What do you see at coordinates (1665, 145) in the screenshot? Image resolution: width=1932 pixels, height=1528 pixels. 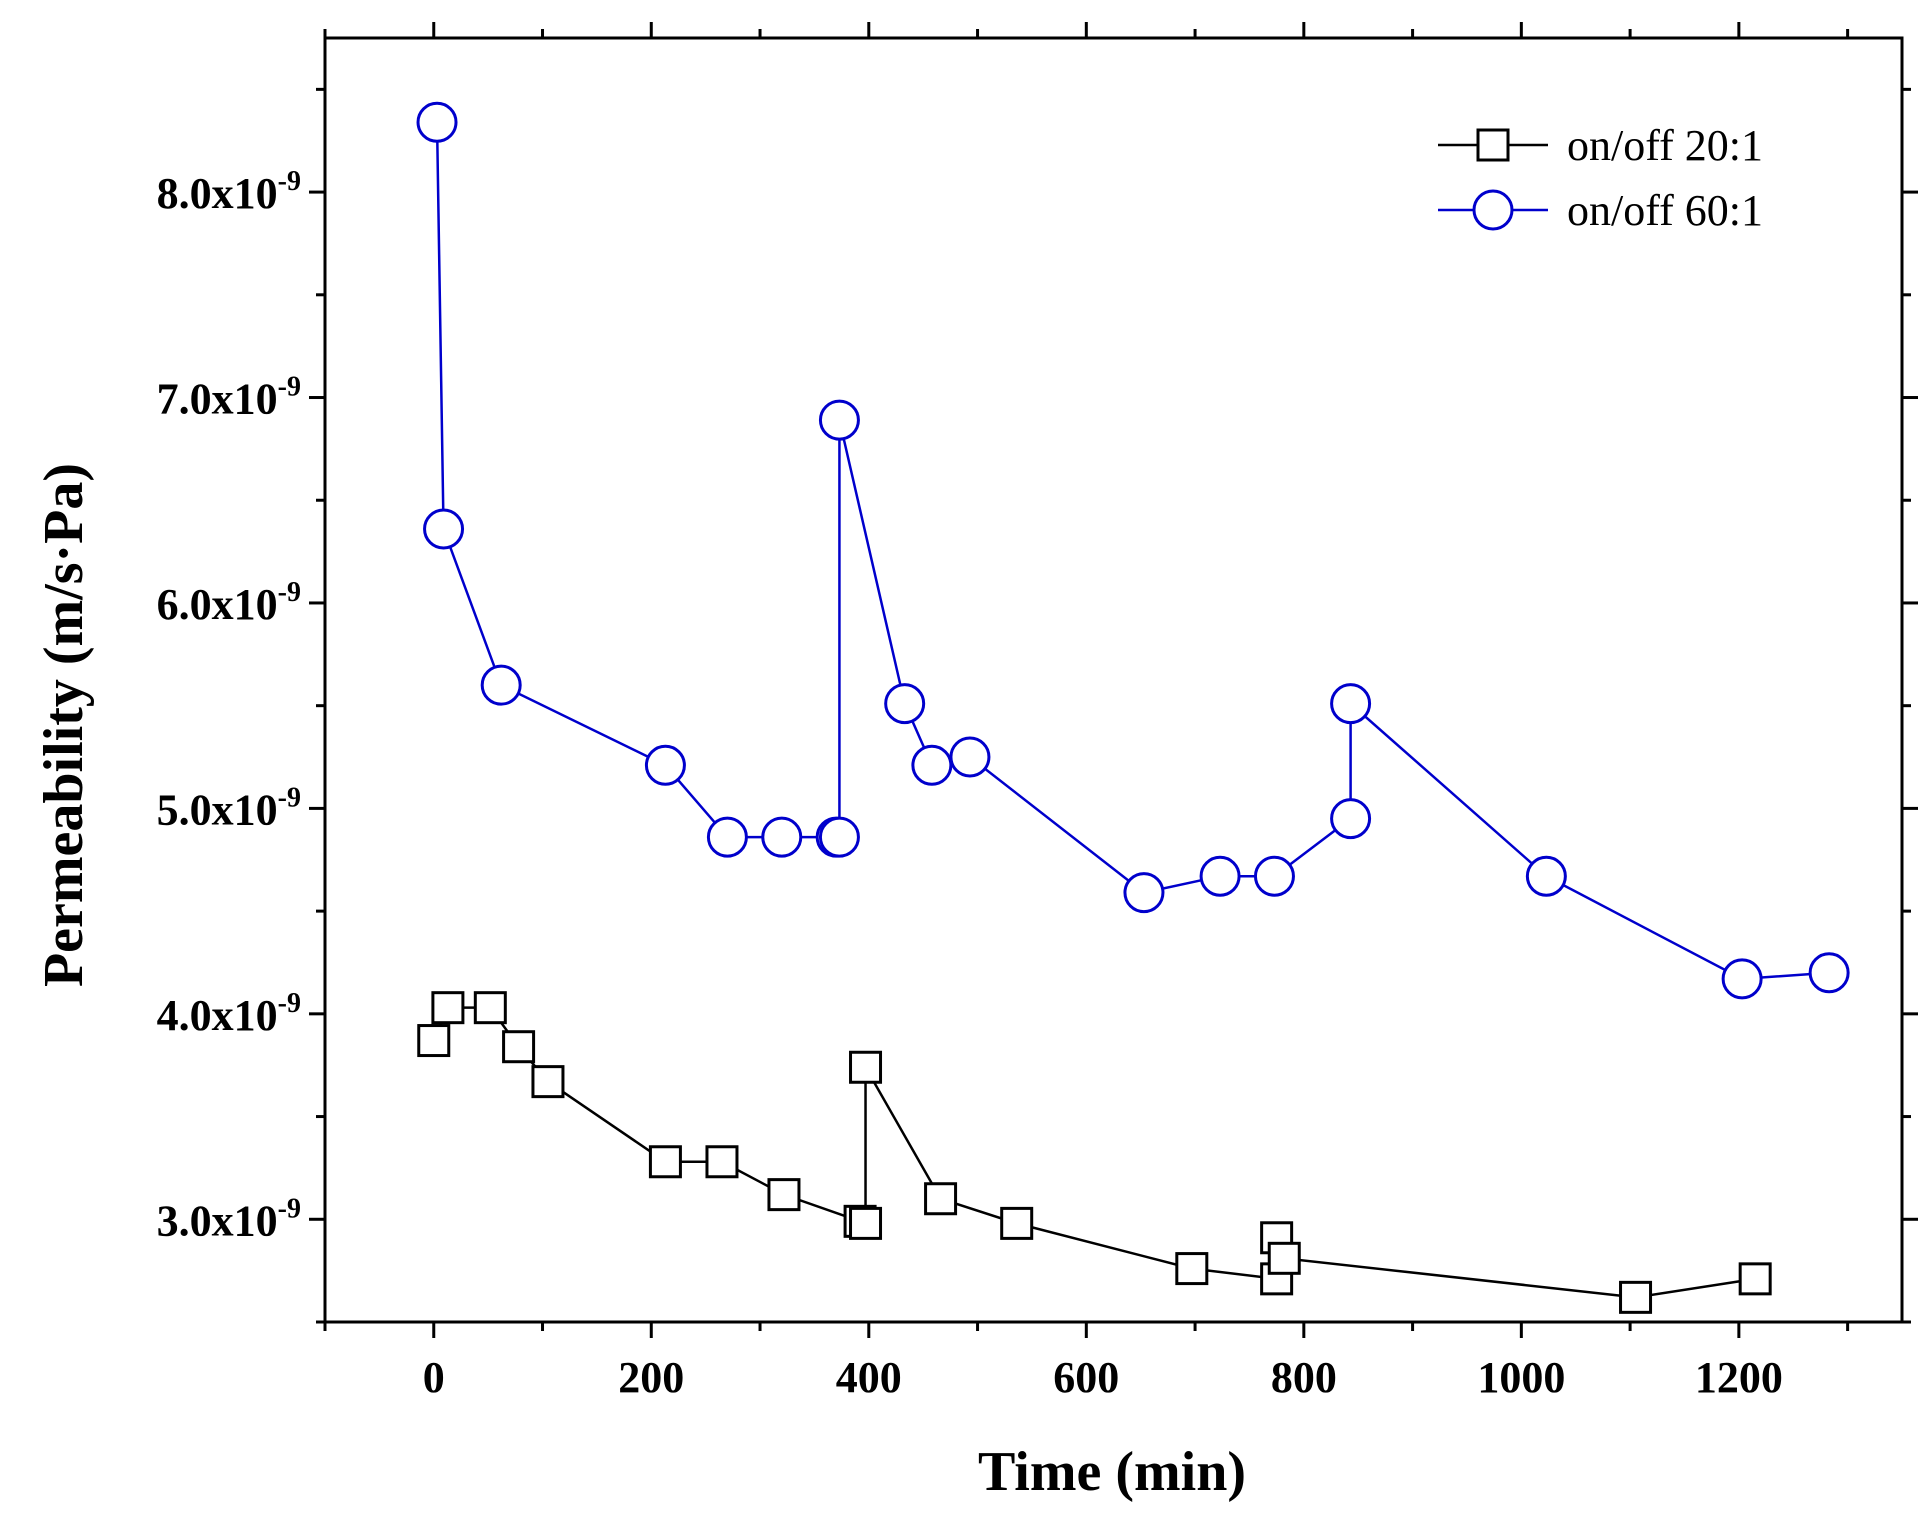 I see `legend-label: on/off 20:1` at bounding box center [1665, 145].